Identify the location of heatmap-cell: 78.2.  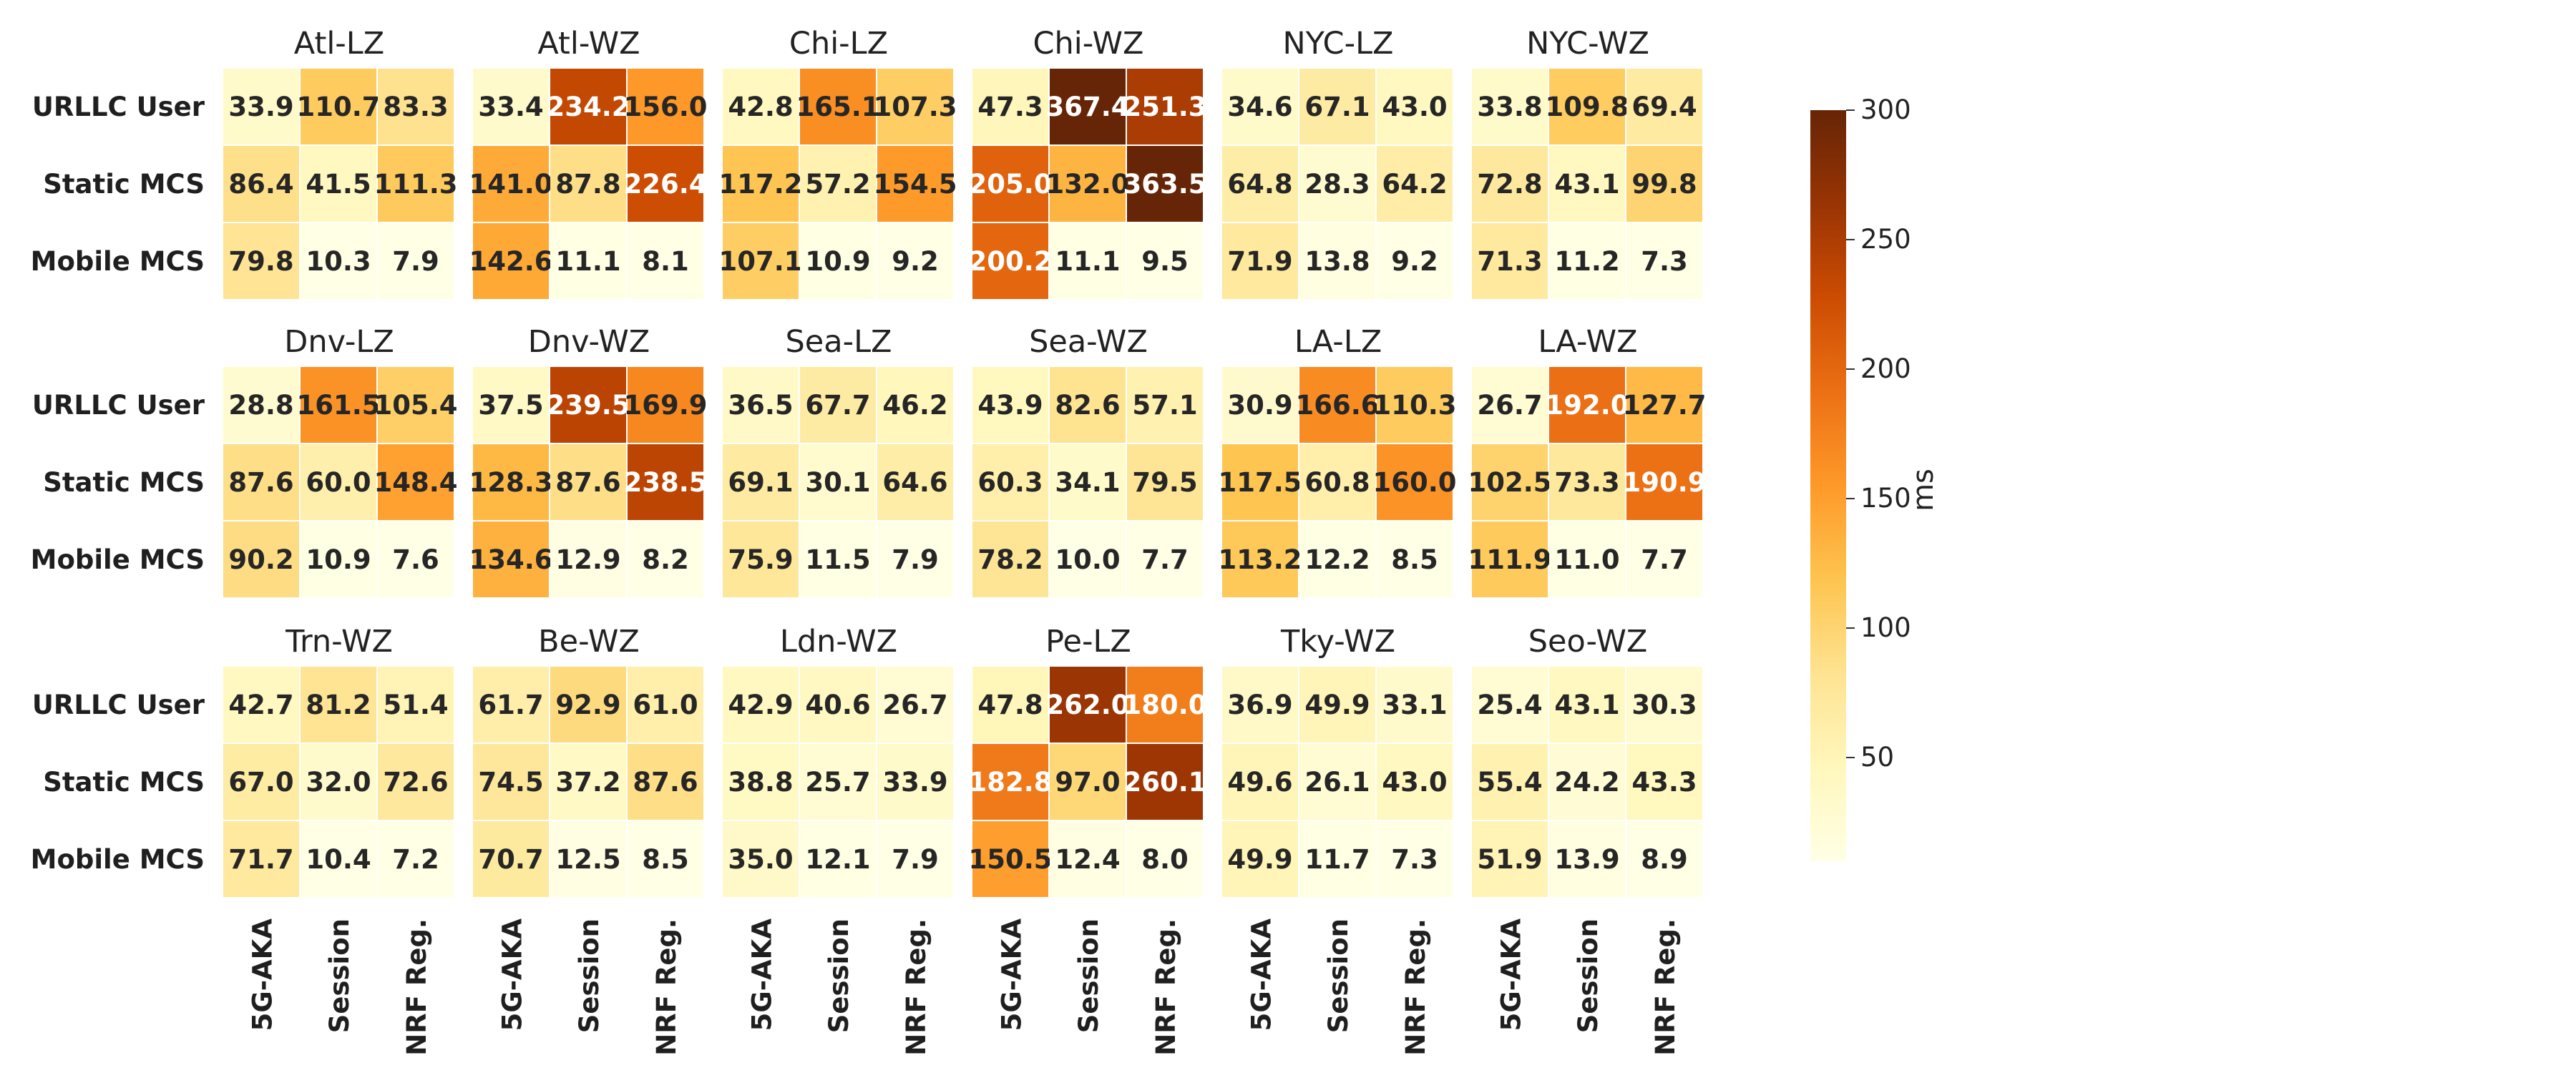
(1011, 560).